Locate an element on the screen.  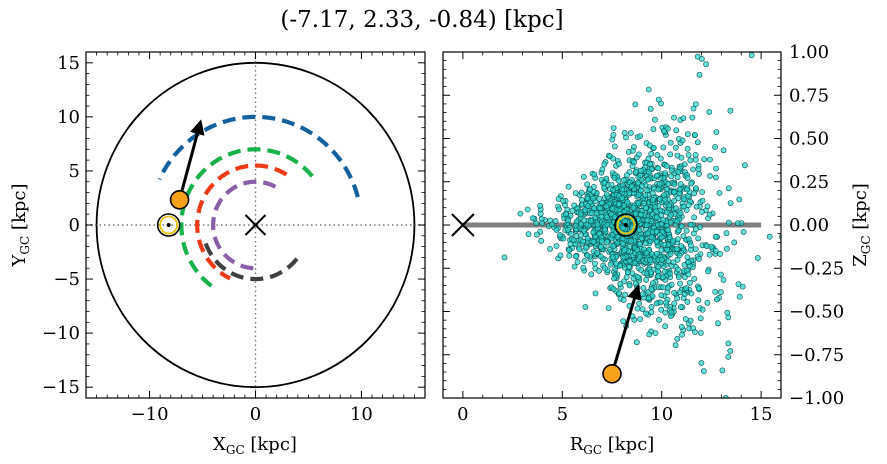
right-xtick-label: 5 is located at coordinates (562, 414).